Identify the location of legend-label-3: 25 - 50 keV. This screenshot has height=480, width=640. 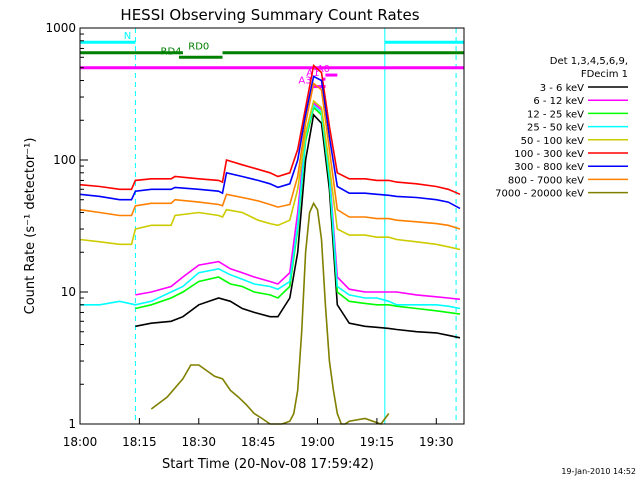
(555, 128).